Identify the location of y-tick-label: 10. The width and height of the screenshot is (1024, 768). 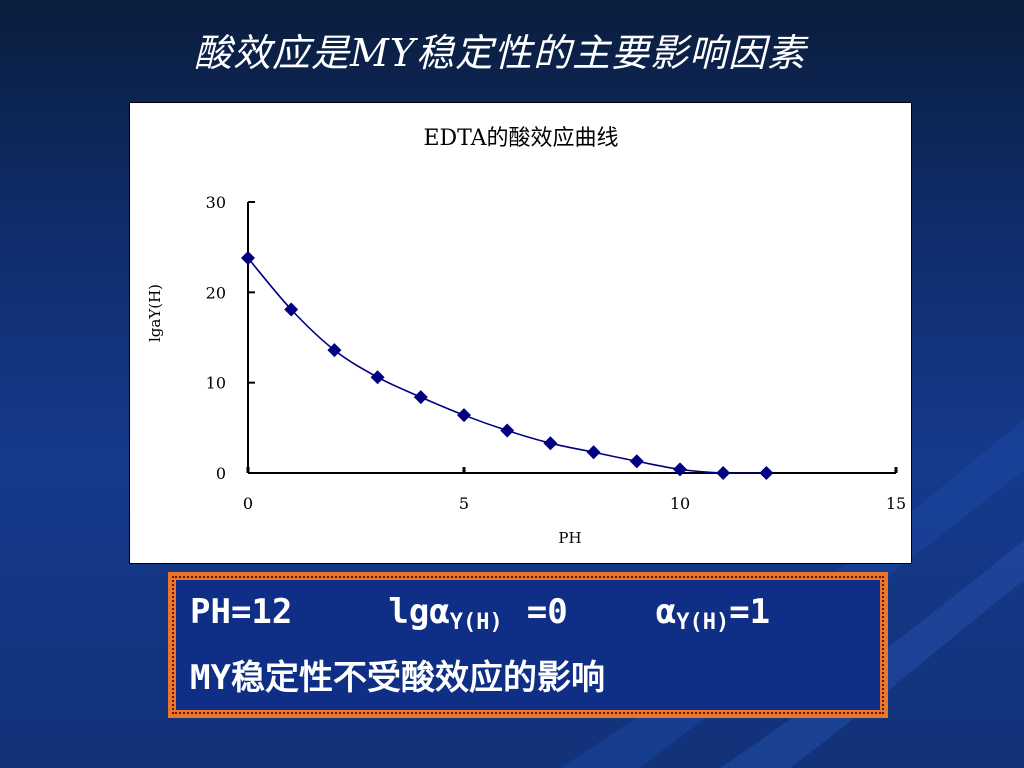
(216, 383).